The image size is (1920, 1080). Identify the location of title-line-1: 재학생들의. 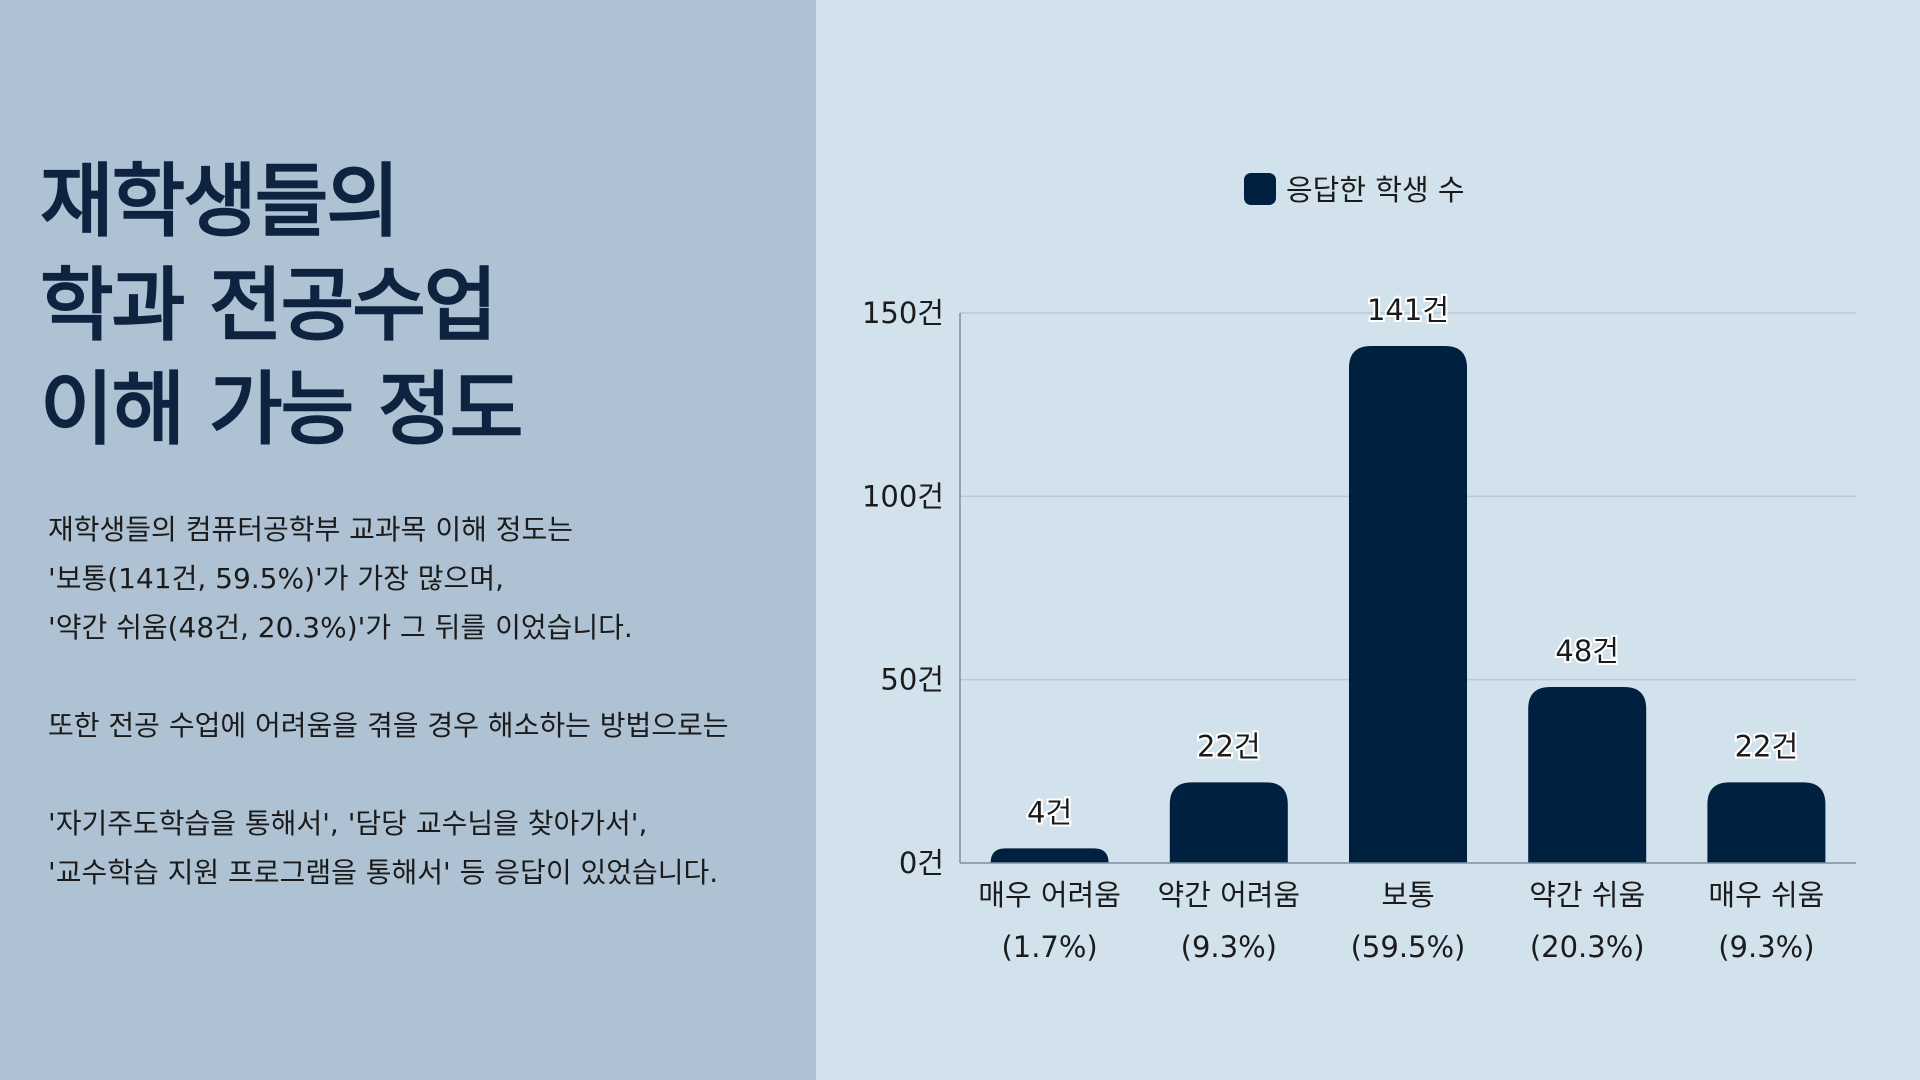
(220, 201).